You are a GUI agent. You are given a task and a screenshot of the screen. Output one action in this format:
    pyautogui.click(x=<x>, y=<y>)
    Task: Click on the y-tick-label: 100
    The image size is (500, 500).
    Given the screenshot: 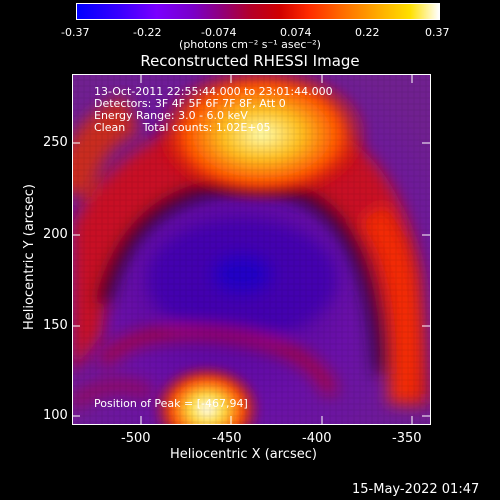 What is the action you would take?
    pyautogui.click(x=55, y=415)
    